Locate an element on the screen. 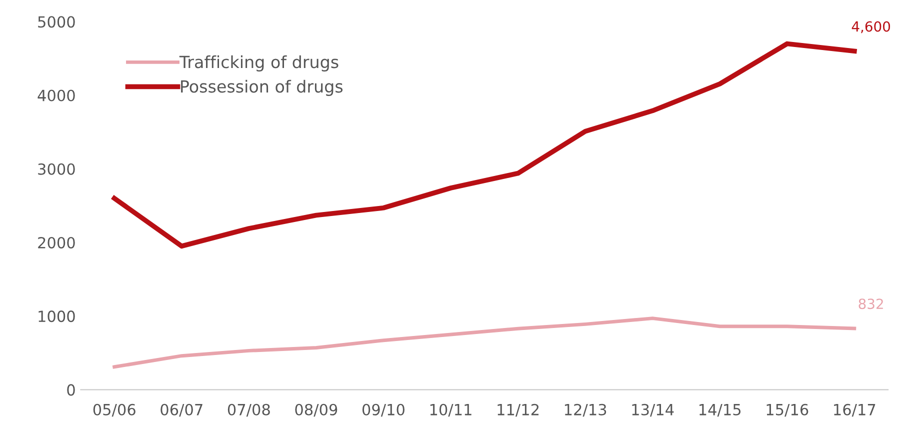 Image resolution: width=897 pixels, height=433 pixels. y-tick-label: 0 is located at coordinates (71, 390).